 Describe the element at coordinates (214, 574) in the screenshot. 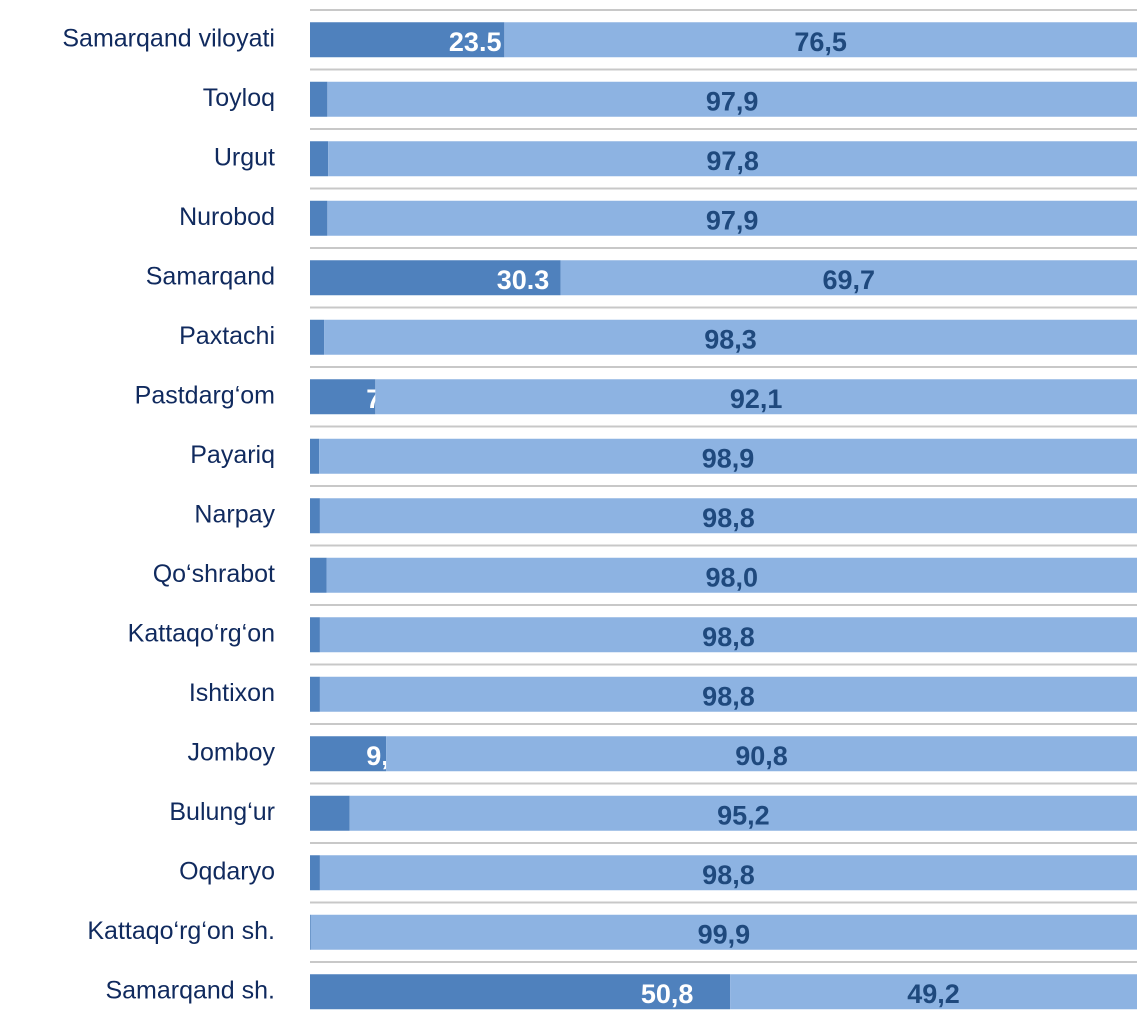

I see `category-label: Qo‘shrabot` at that location.